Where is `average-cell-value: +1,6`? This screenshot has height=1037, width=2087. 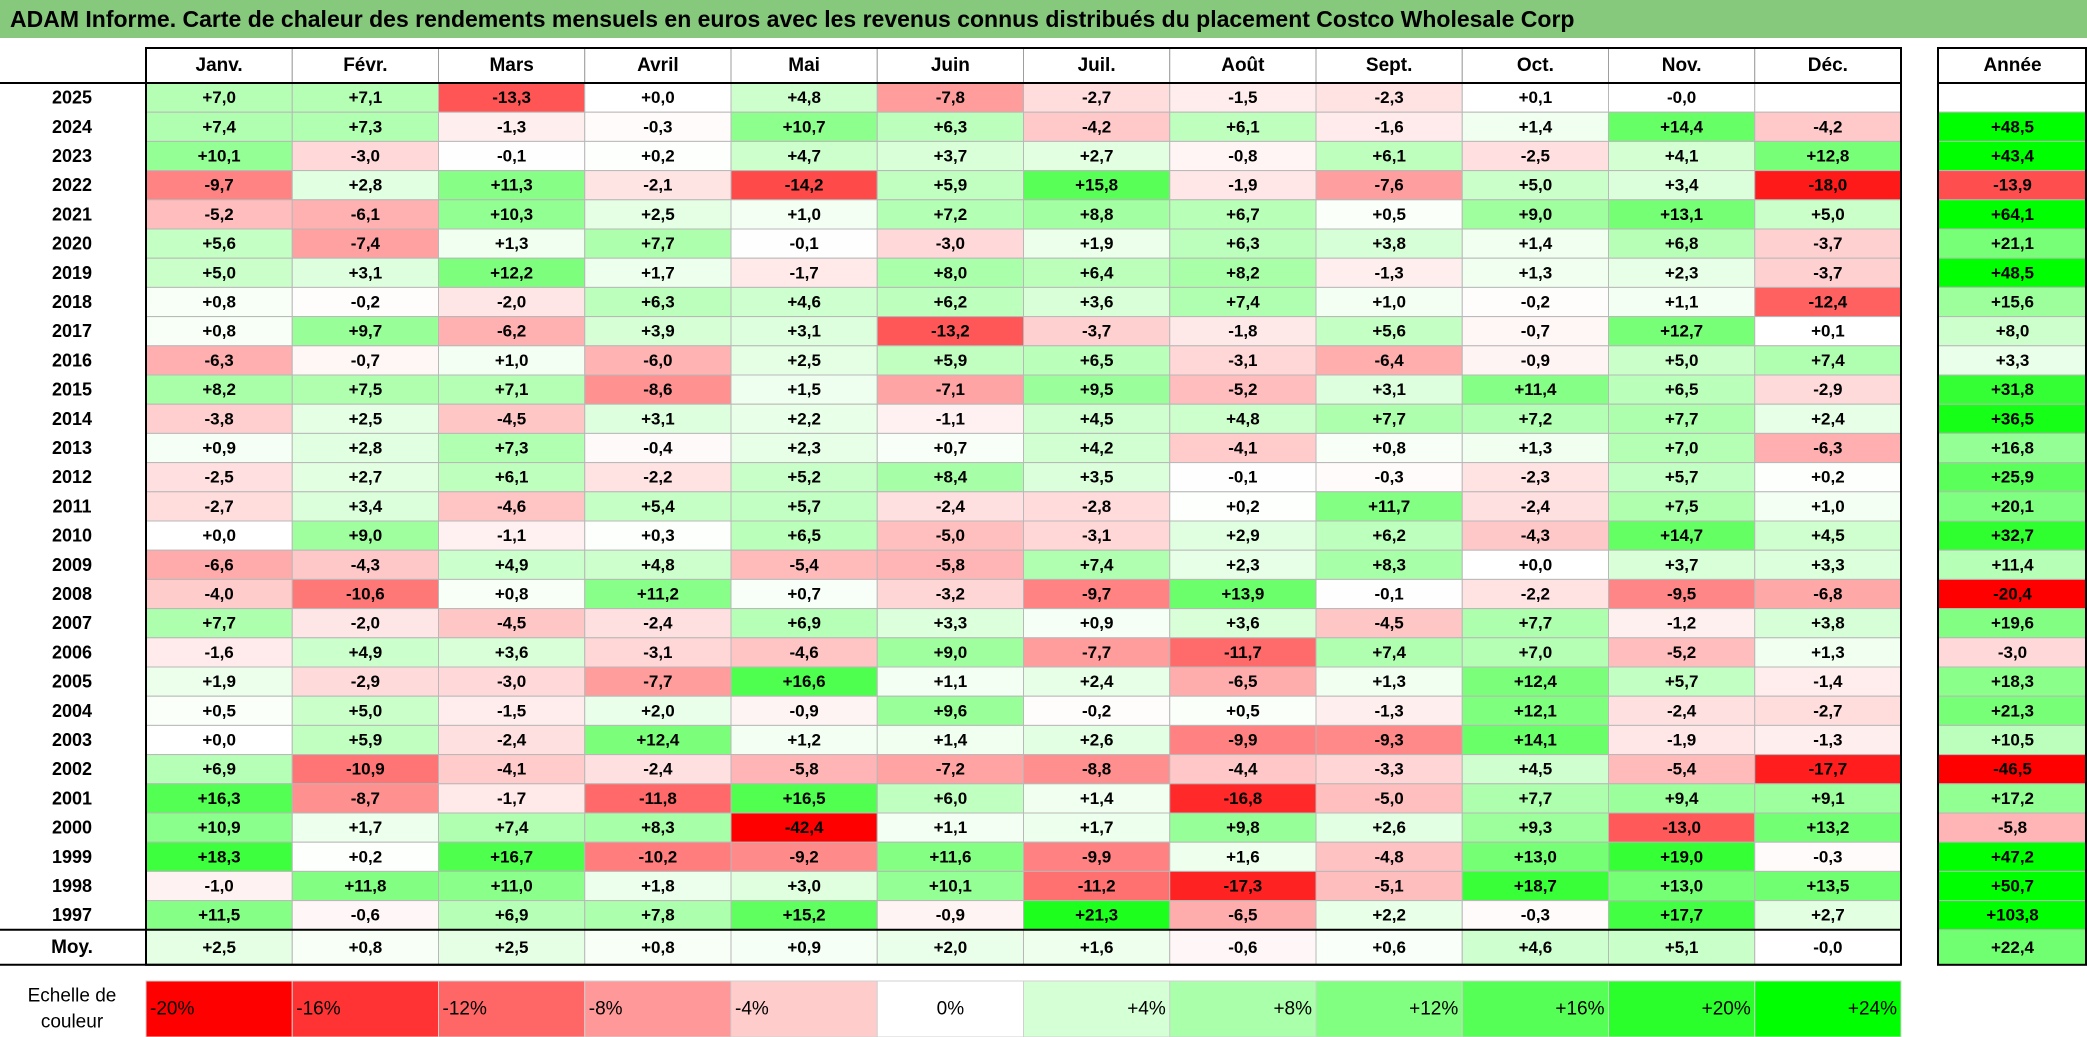 average-cell-value: +1,6 is located at coordinates (1097, 947).